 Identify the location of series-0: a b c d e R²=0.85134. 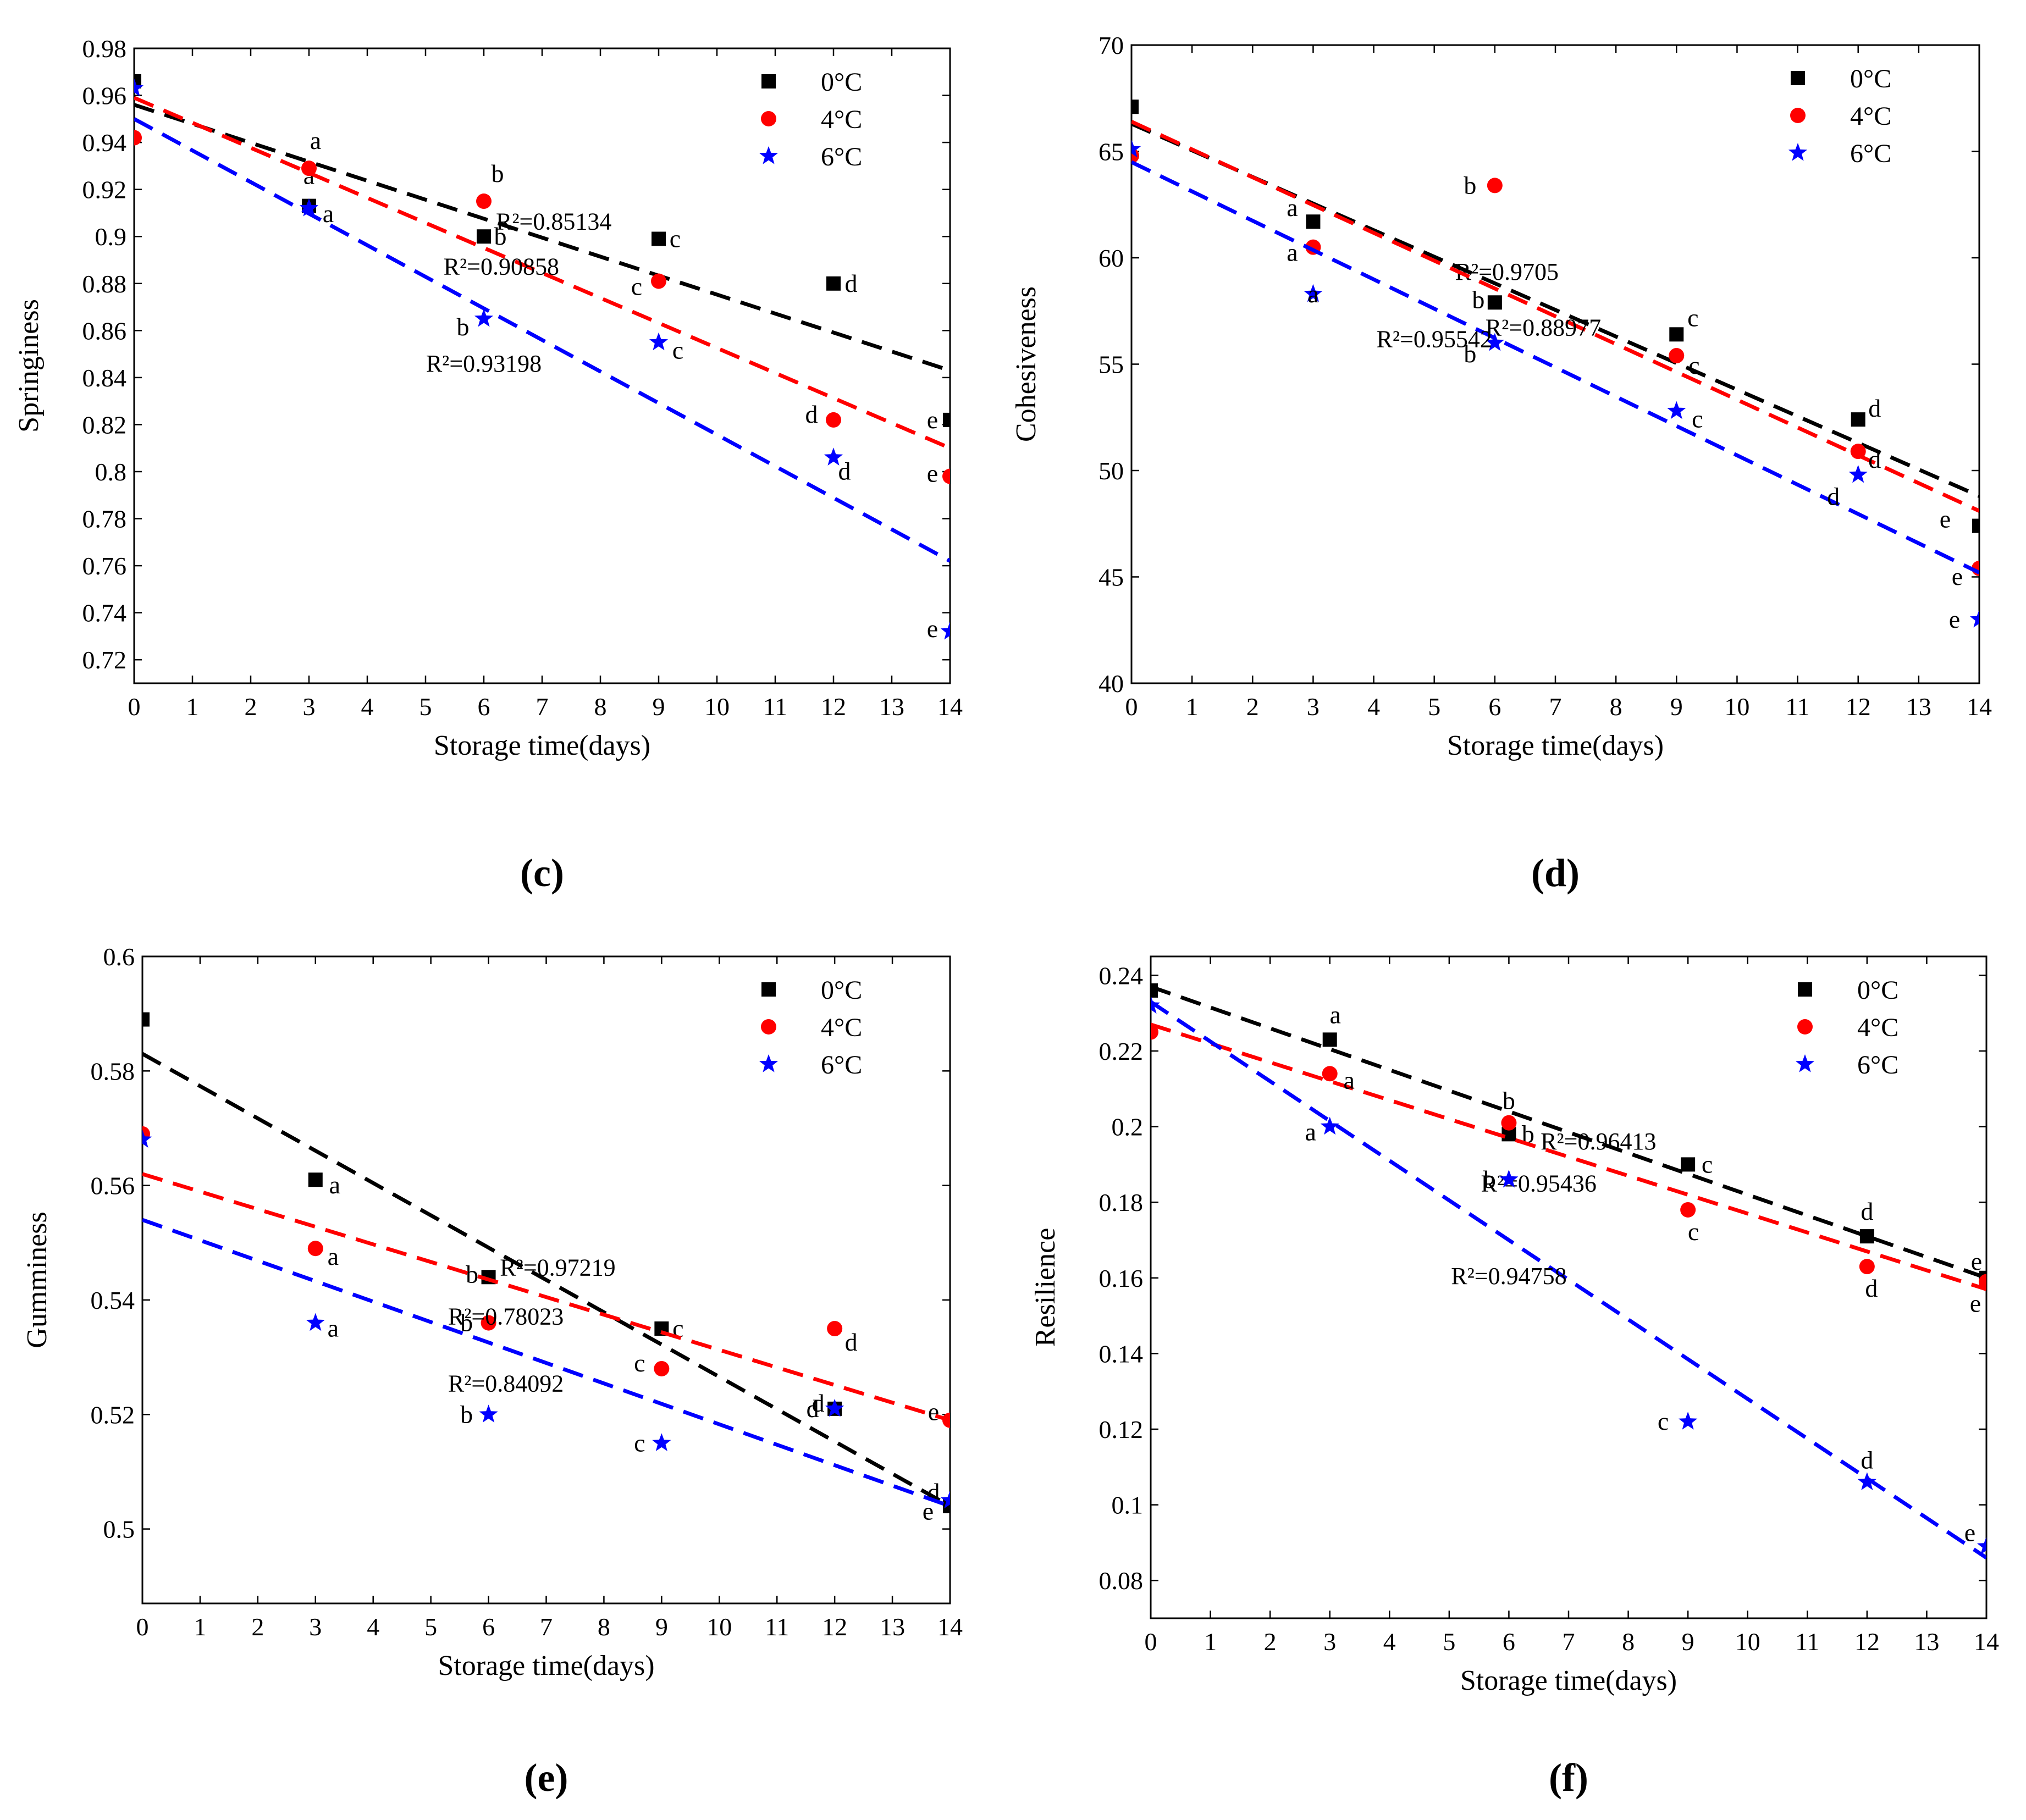
(542, 254).